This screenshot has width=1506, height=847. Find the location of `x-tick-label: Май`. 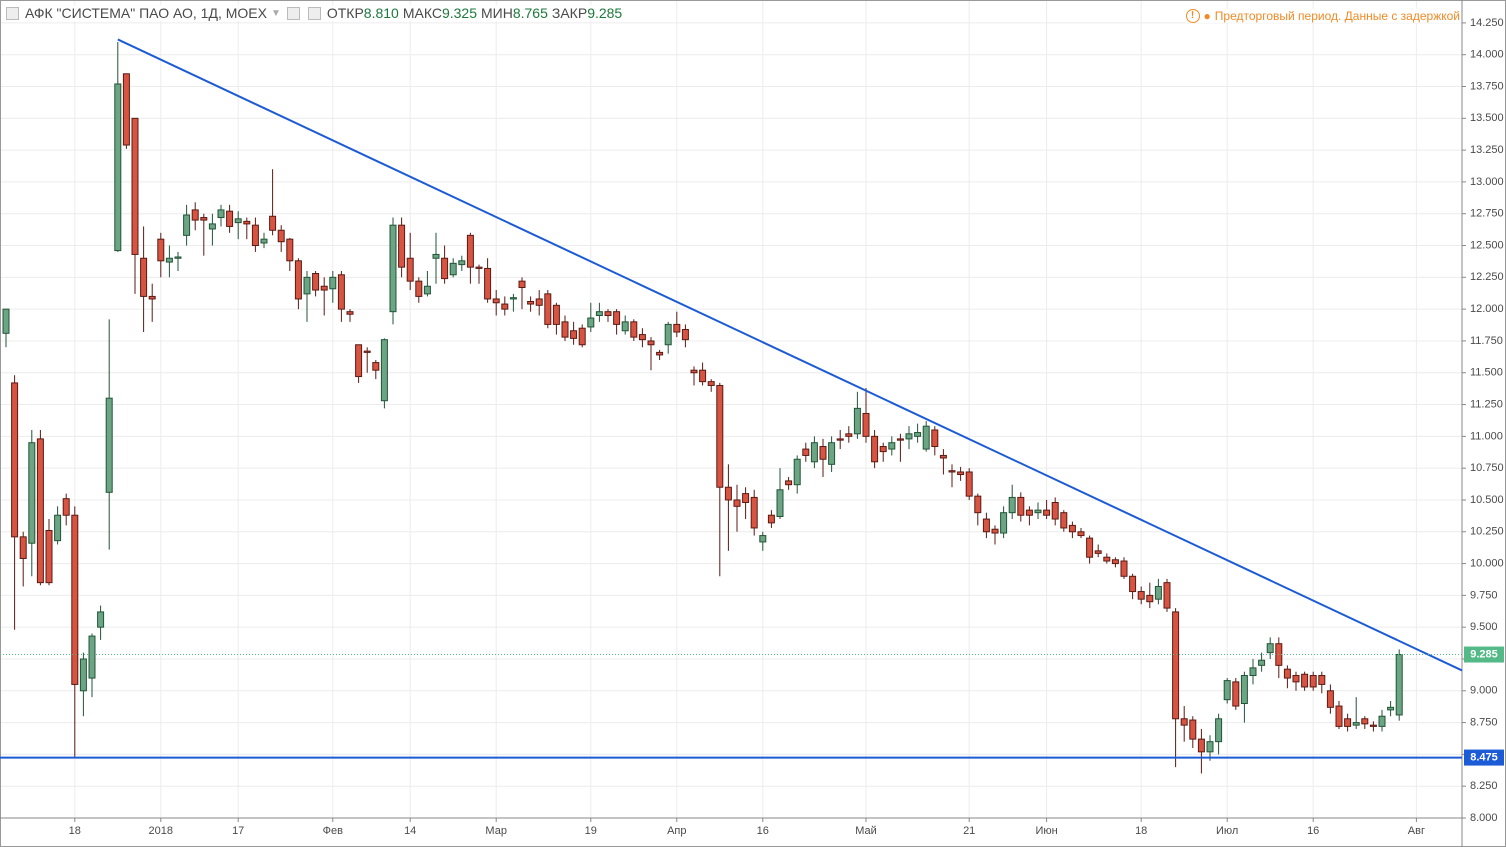

x-tick-label: Май is located at coordinates (866, 831).